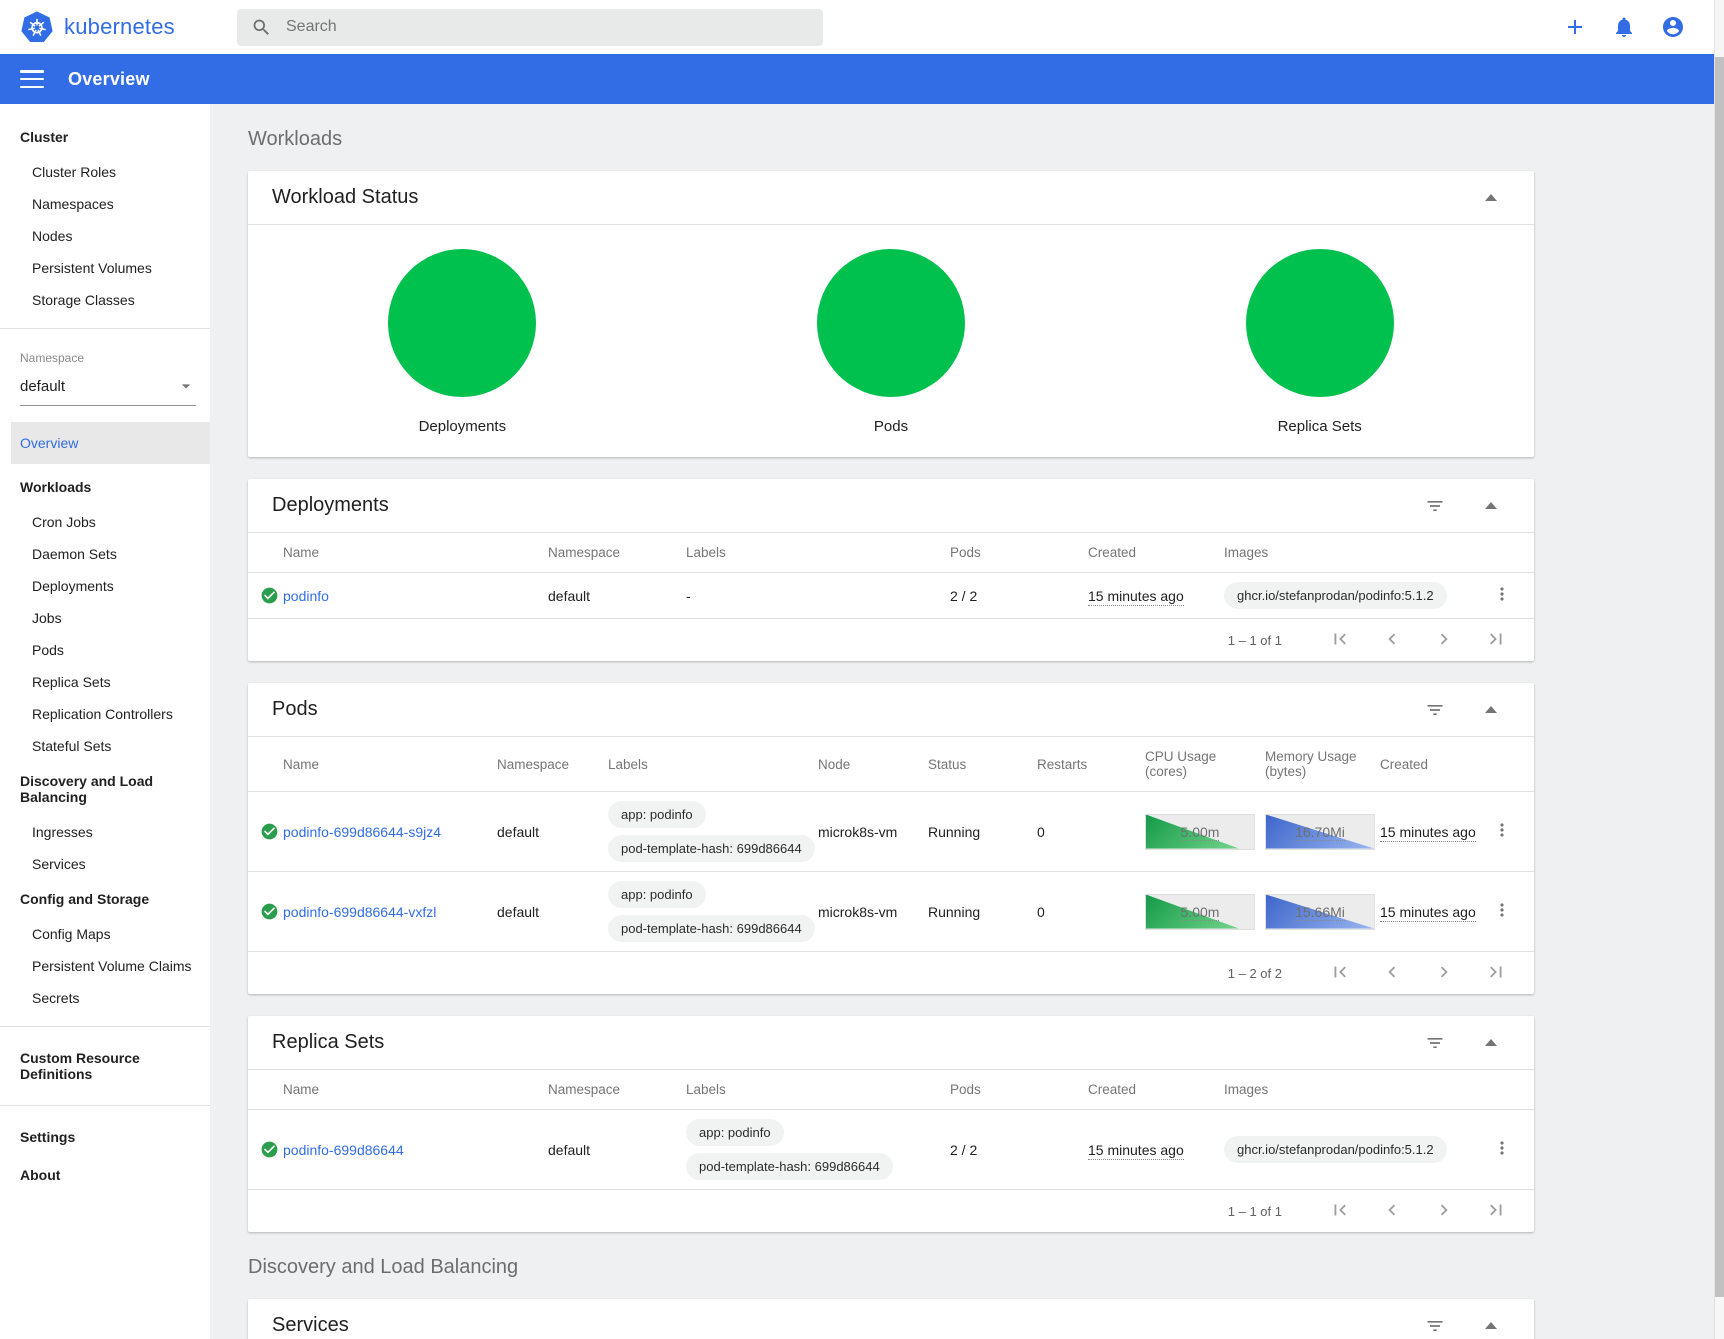 The width and height of the screenshot is (1724, 1339). What do you see at coordinates (891, 570) in the screenshot?
I see `deployments-card: Deployments Name Namespace Labels` at bounding box center [891, 570].